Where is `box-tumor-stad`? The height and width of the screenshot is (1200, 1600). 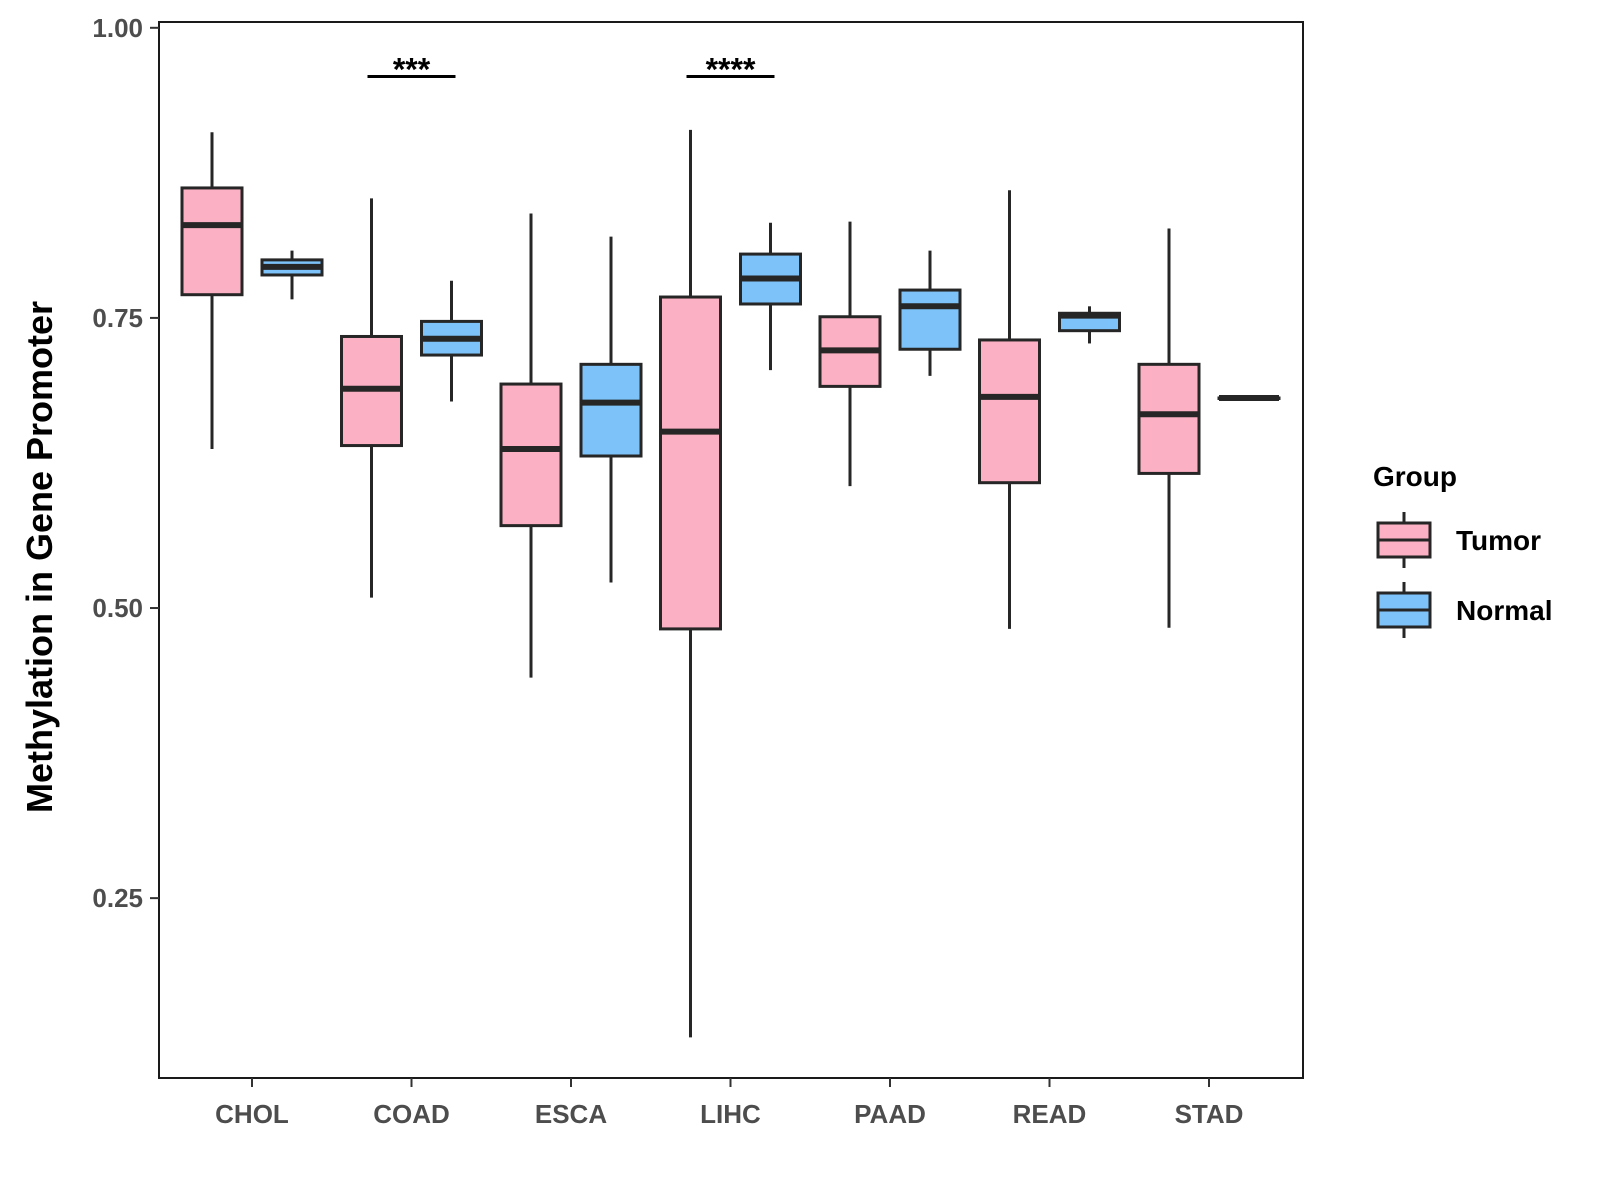 box-tumor-stad is located at coordinates (1169, 428).